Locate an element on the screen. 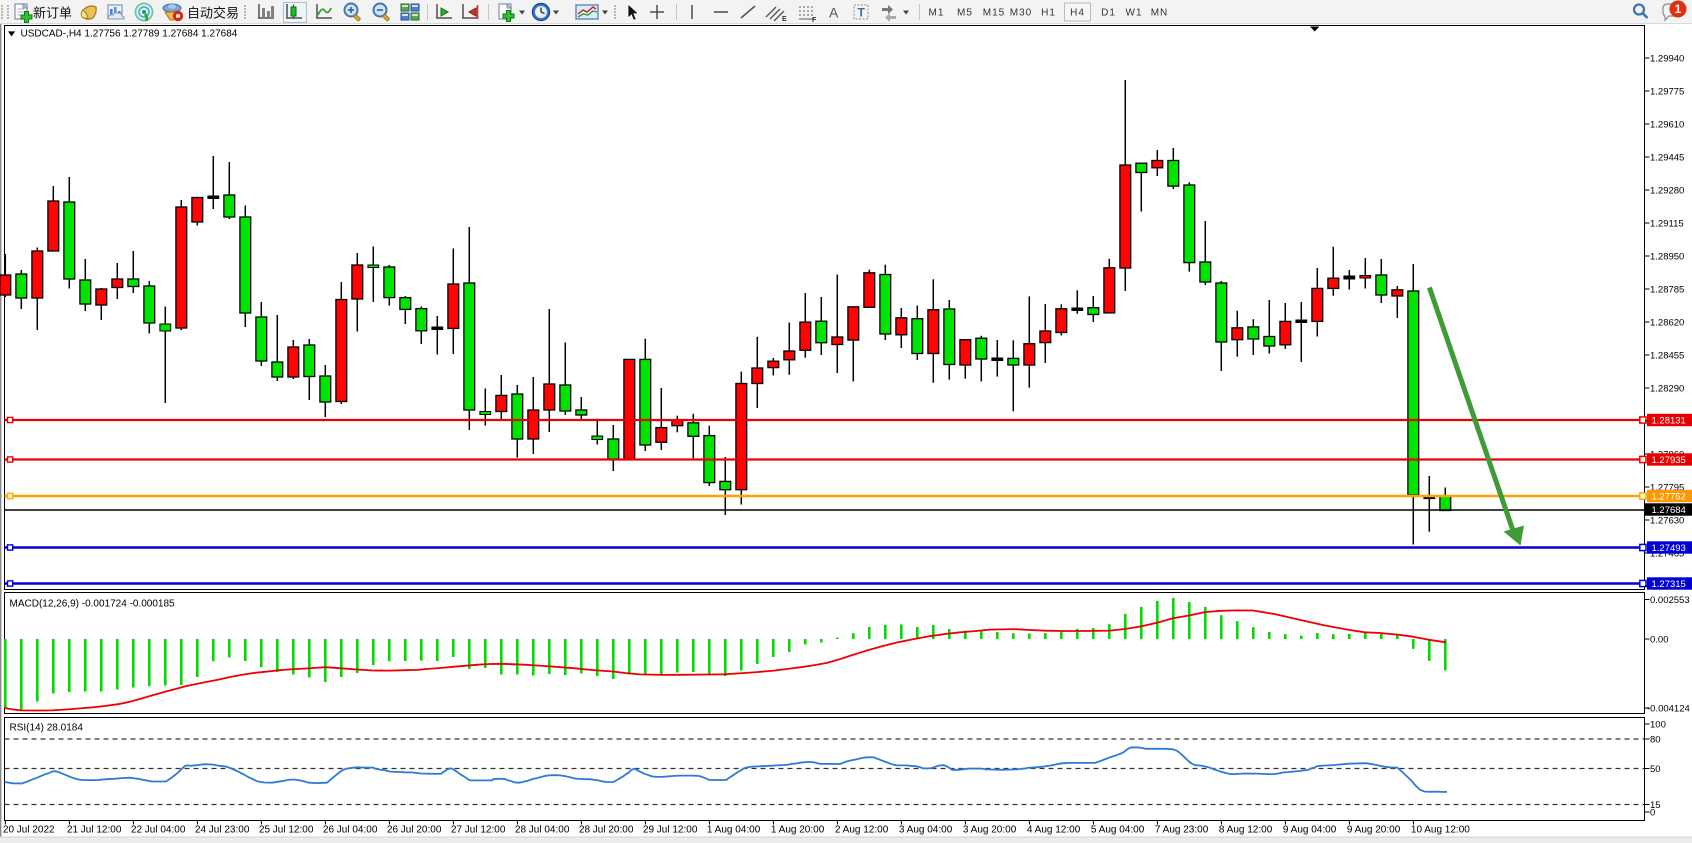 The image size is (1692, 843). svg-text: 1 is located at coordinates (1678, 9).